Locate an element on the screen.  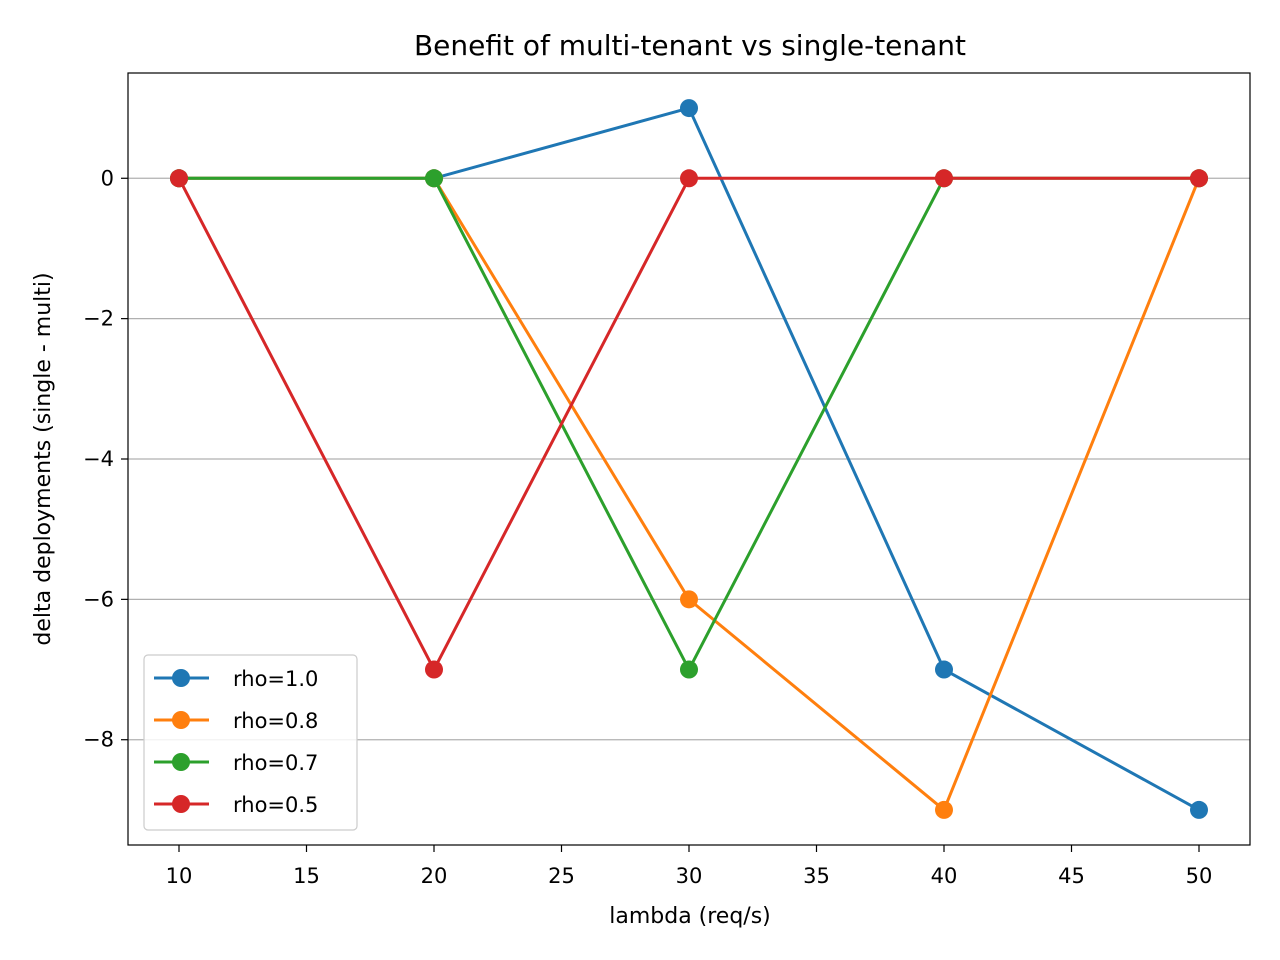
x-axis-label: lambda (req/s) is located at coordinates (690, 916).